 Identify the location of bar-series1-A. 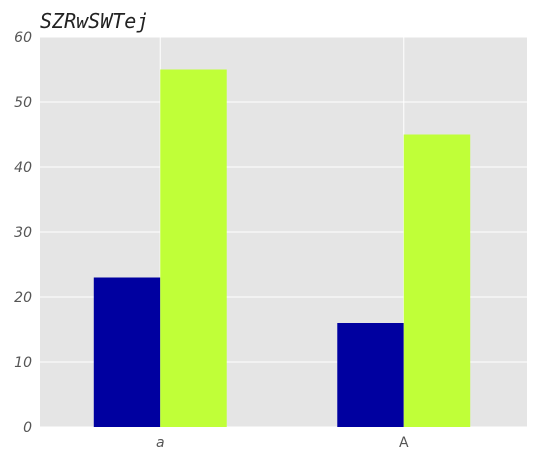
(370, 375).